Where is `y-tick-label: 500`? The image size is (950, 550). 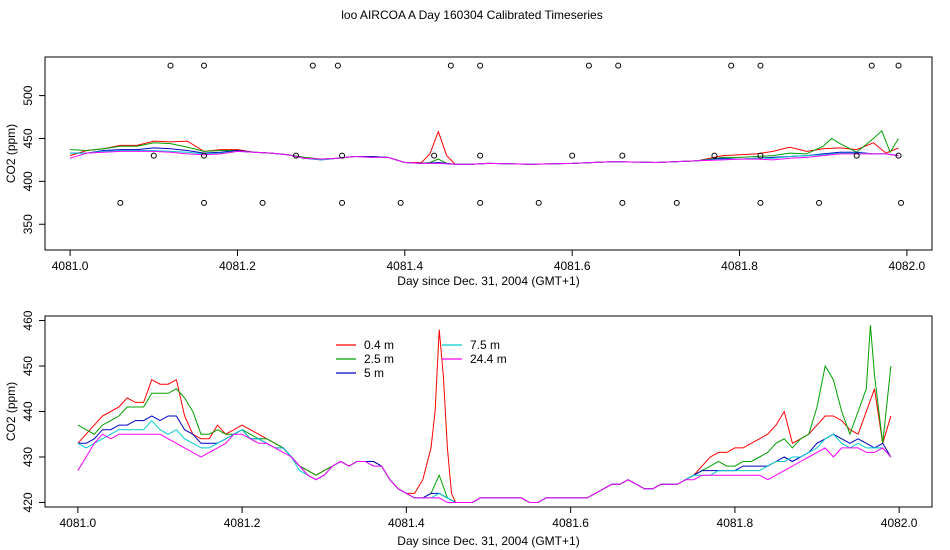 y-tick-label: 500 is located at coordinates (28, 95).